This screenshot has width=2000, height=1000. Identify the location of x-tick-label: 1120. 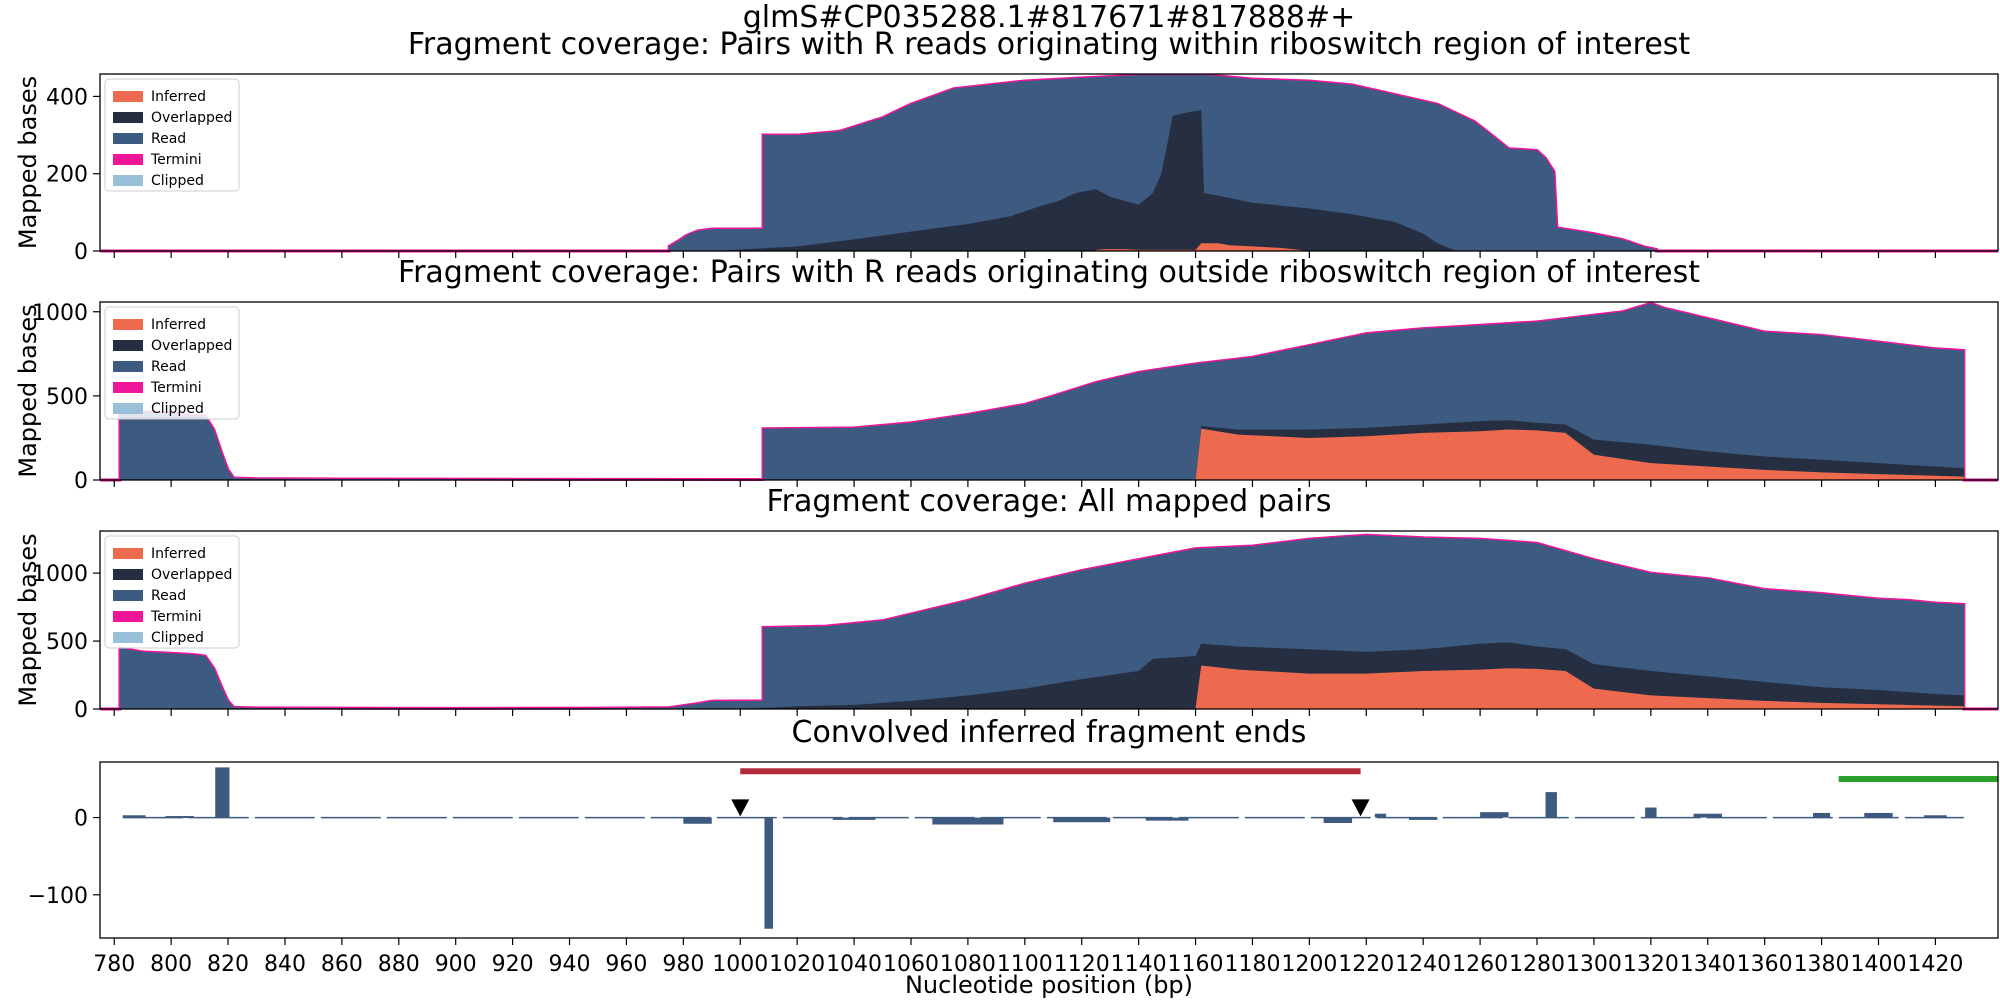
(1082, 964).